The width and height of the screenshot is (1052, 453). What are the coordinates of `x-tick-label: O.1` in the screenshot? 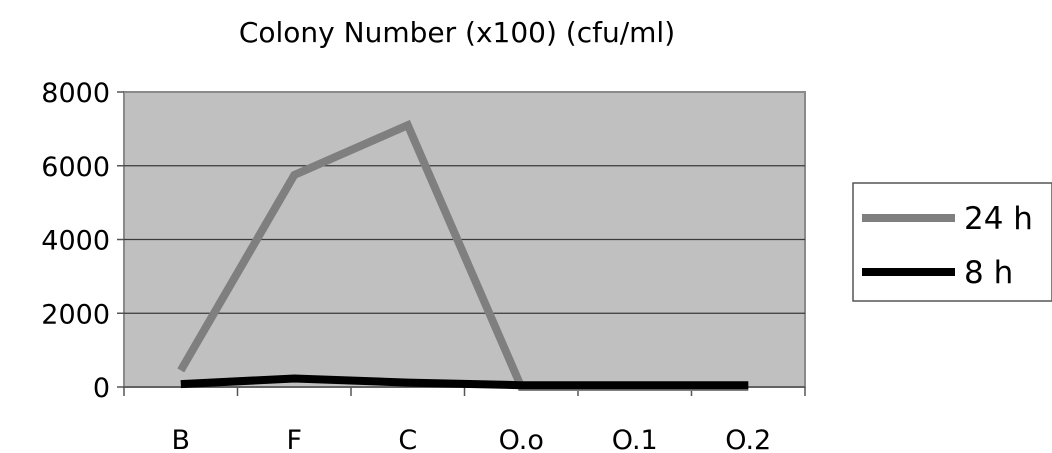 It's located at (635, 439).